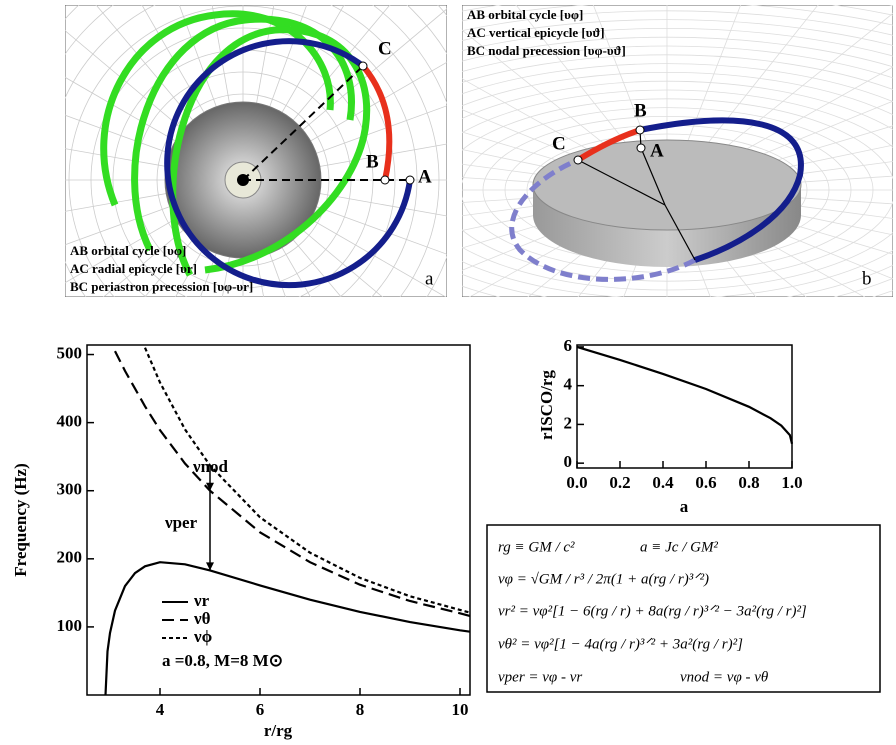 The height and width of the screenshot is (745, 896). I want to click on x-tick-label: 0.8, so click(748, 482).